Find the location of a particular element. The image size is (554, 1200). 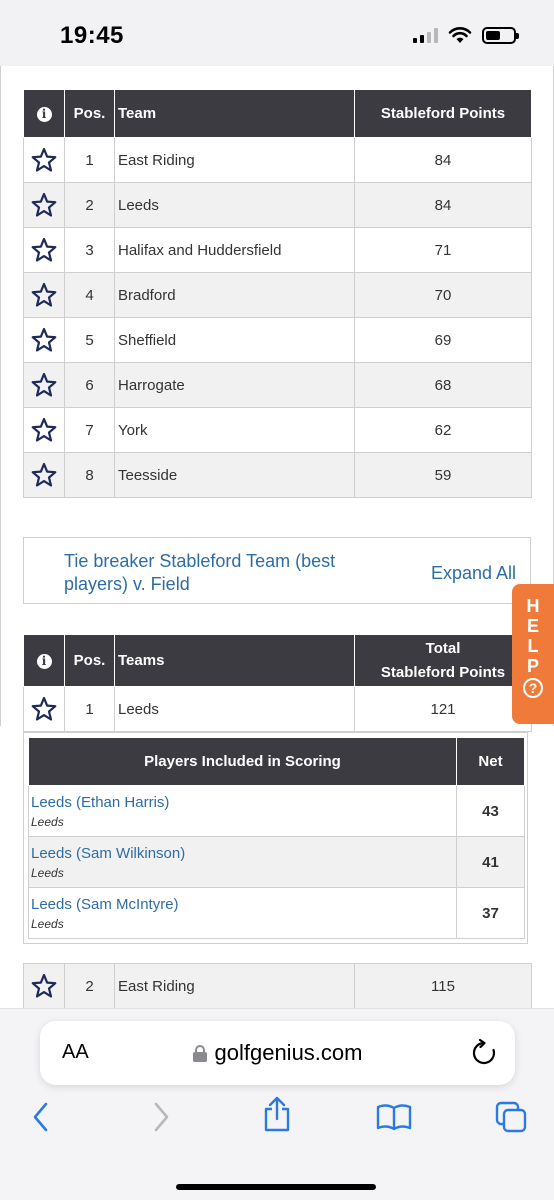

status-icons is located at coordinates (466, 35).